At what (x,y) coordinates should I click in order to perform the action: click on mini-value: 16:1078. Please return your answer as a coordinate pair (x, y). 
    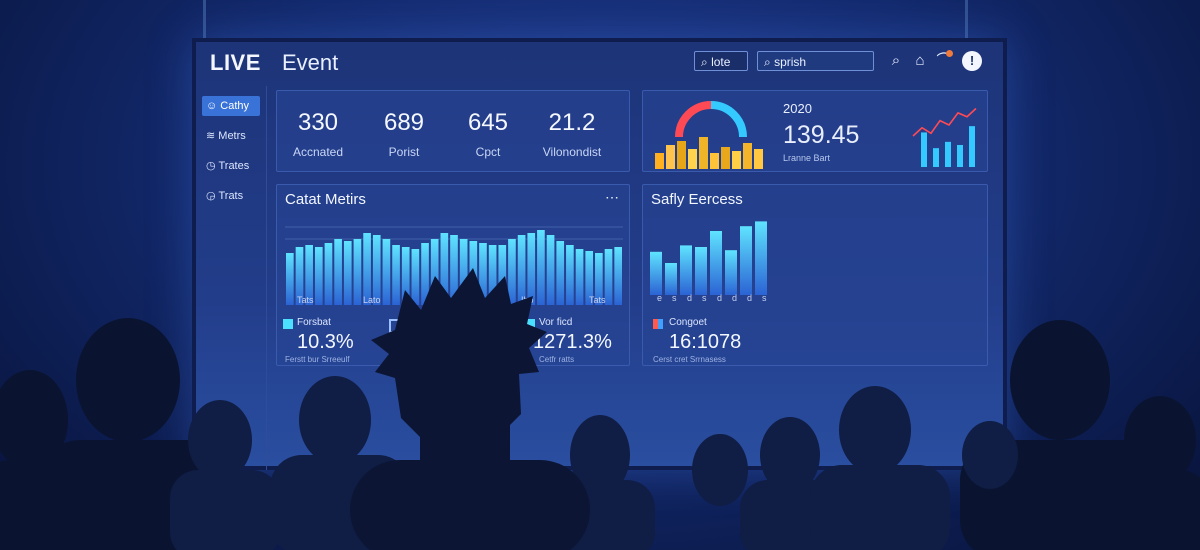
    Looking at the image, I should click on (705, 342).